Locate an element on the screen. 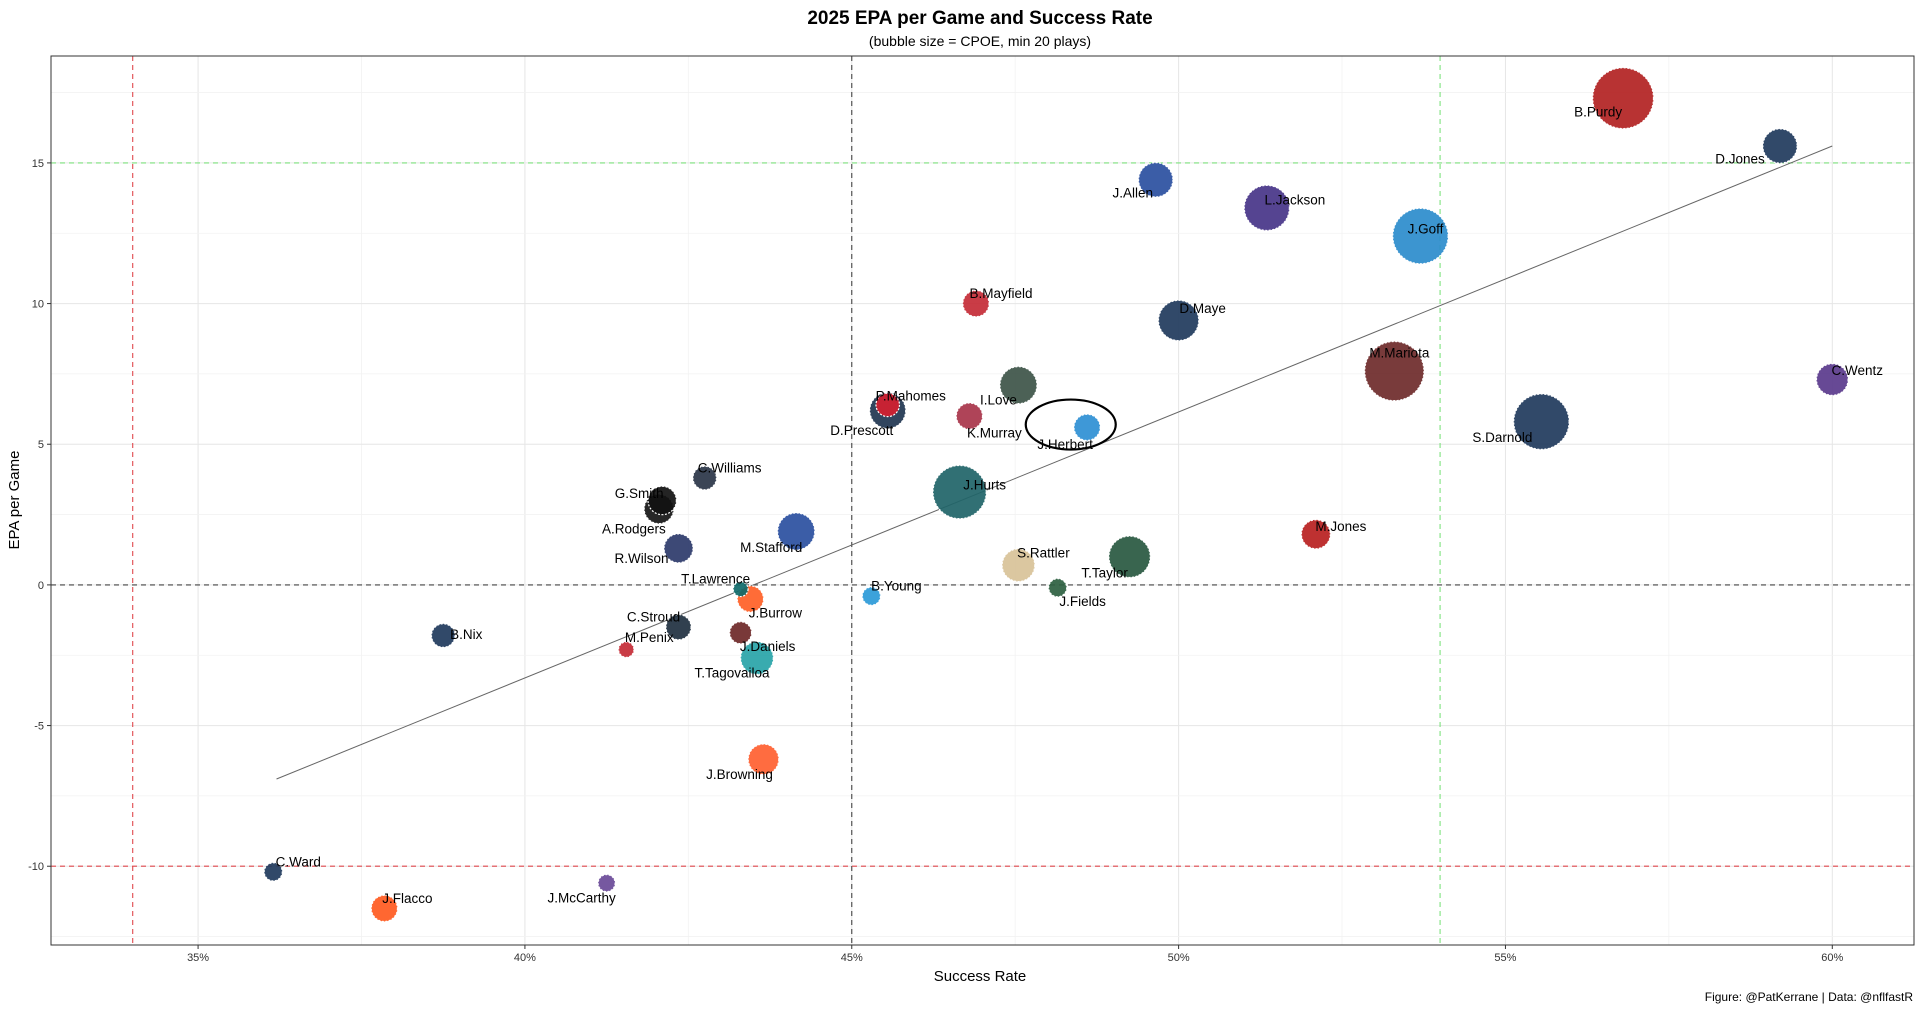 Image resolution: width=1920 pixels, height=1009 pixels. point-s-darnold is located at coordinates (1541, 422).